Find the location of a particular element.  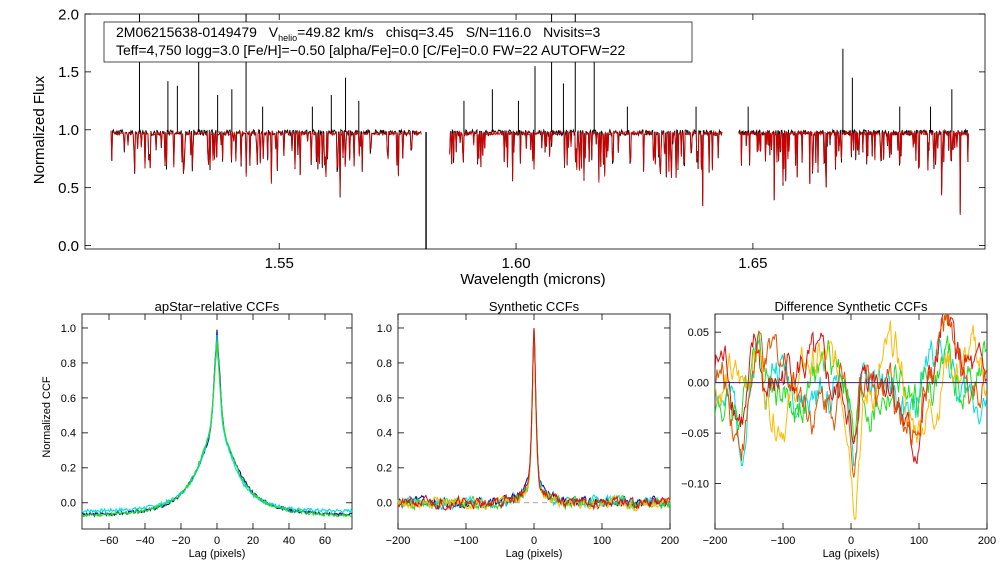

difference-ccf-xtick-label: 100 is located at coordinates (919, 541).